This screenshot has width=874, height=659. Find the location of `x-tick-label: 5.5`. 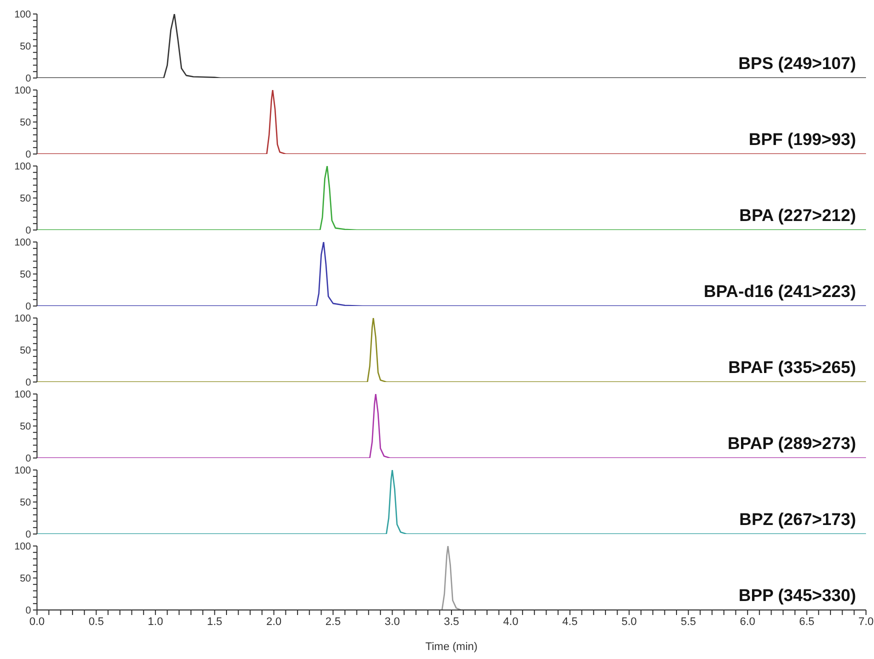

x-tick-label: 5.5 is located at coordinates (688, 622).